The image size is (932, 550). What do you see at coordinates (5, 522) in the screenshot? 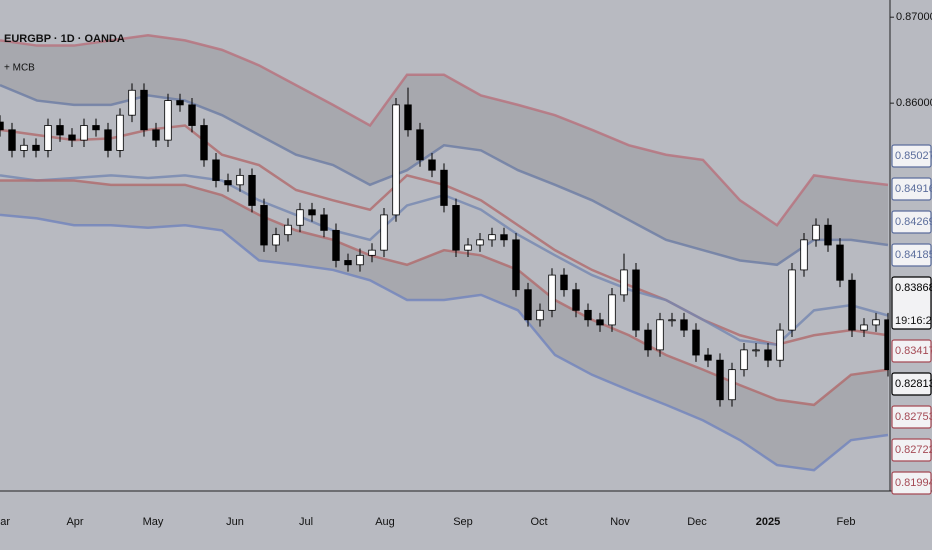
I see `x-tick-label: Mar` at bounding box center [5, 522].